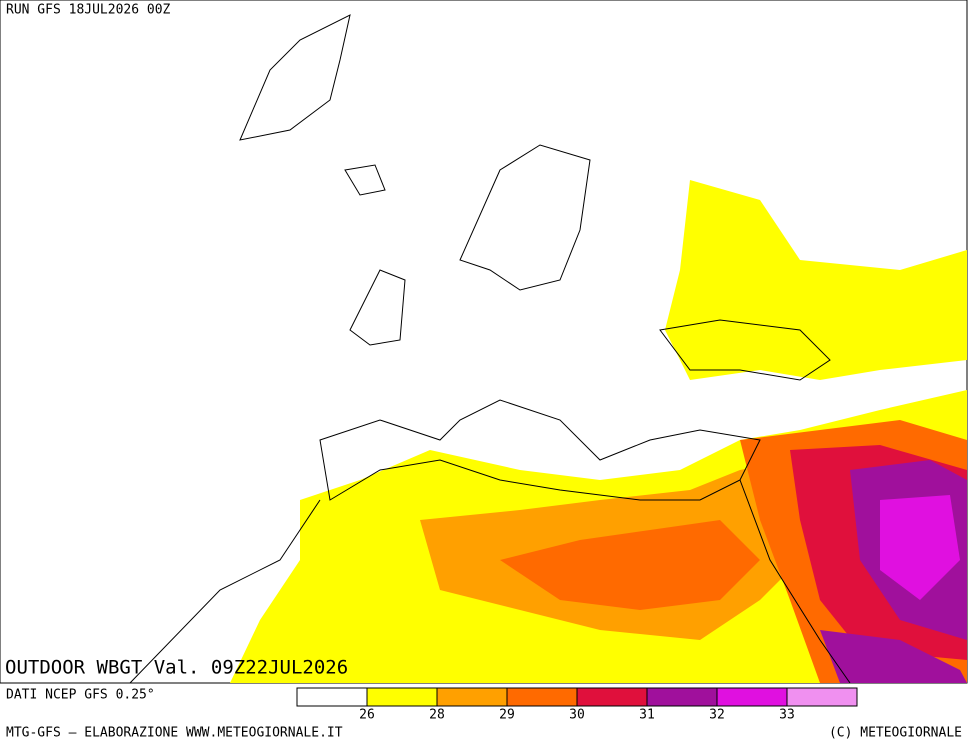 The image size is (968, 749). What do you see at coordinates (647, 715) in the screenshot?
I see `legend-tick-label: 31` at bounding box center [647, 715].